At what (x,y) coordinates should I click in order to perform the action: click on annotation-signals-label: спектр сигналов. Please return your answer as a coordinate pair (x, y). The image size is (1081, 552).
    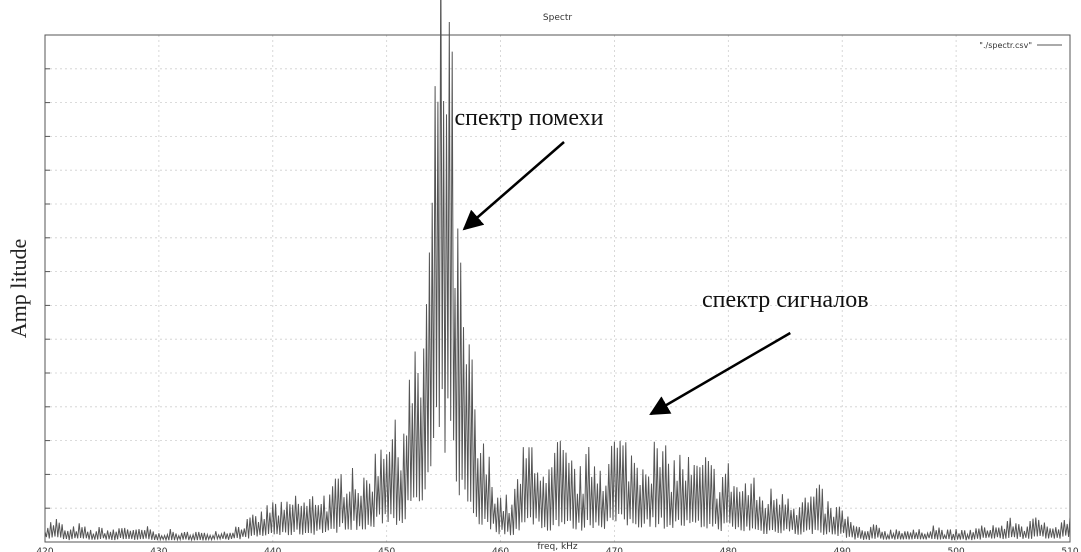
    Looking at the image, I should click on (785, 300).